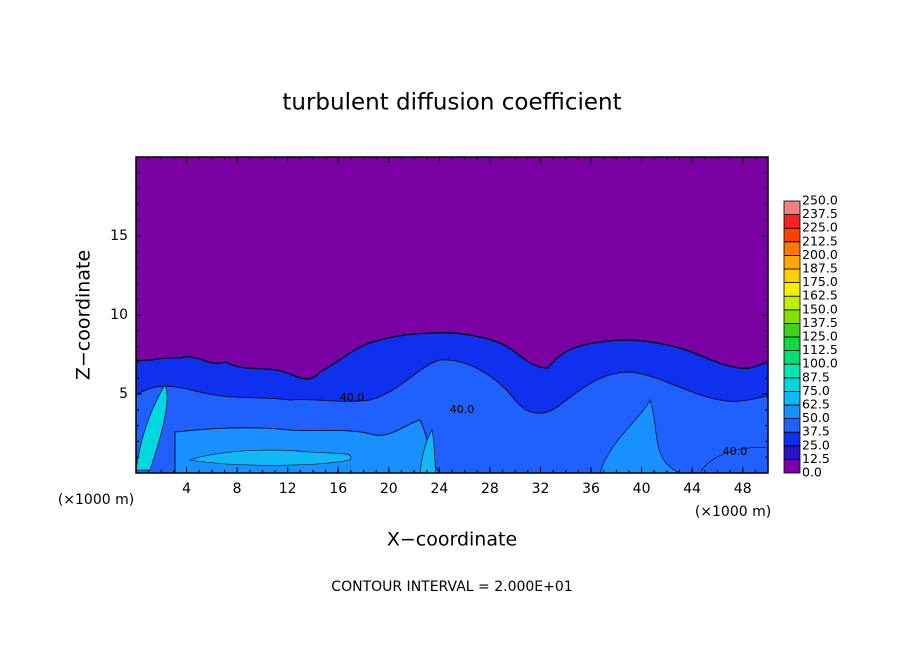 This screenshot has height=654, width=904. What do you see at coordinates (119, 236) in the screenshot?
I see `y-tick-label: 15` at bounding box center [119, 236].